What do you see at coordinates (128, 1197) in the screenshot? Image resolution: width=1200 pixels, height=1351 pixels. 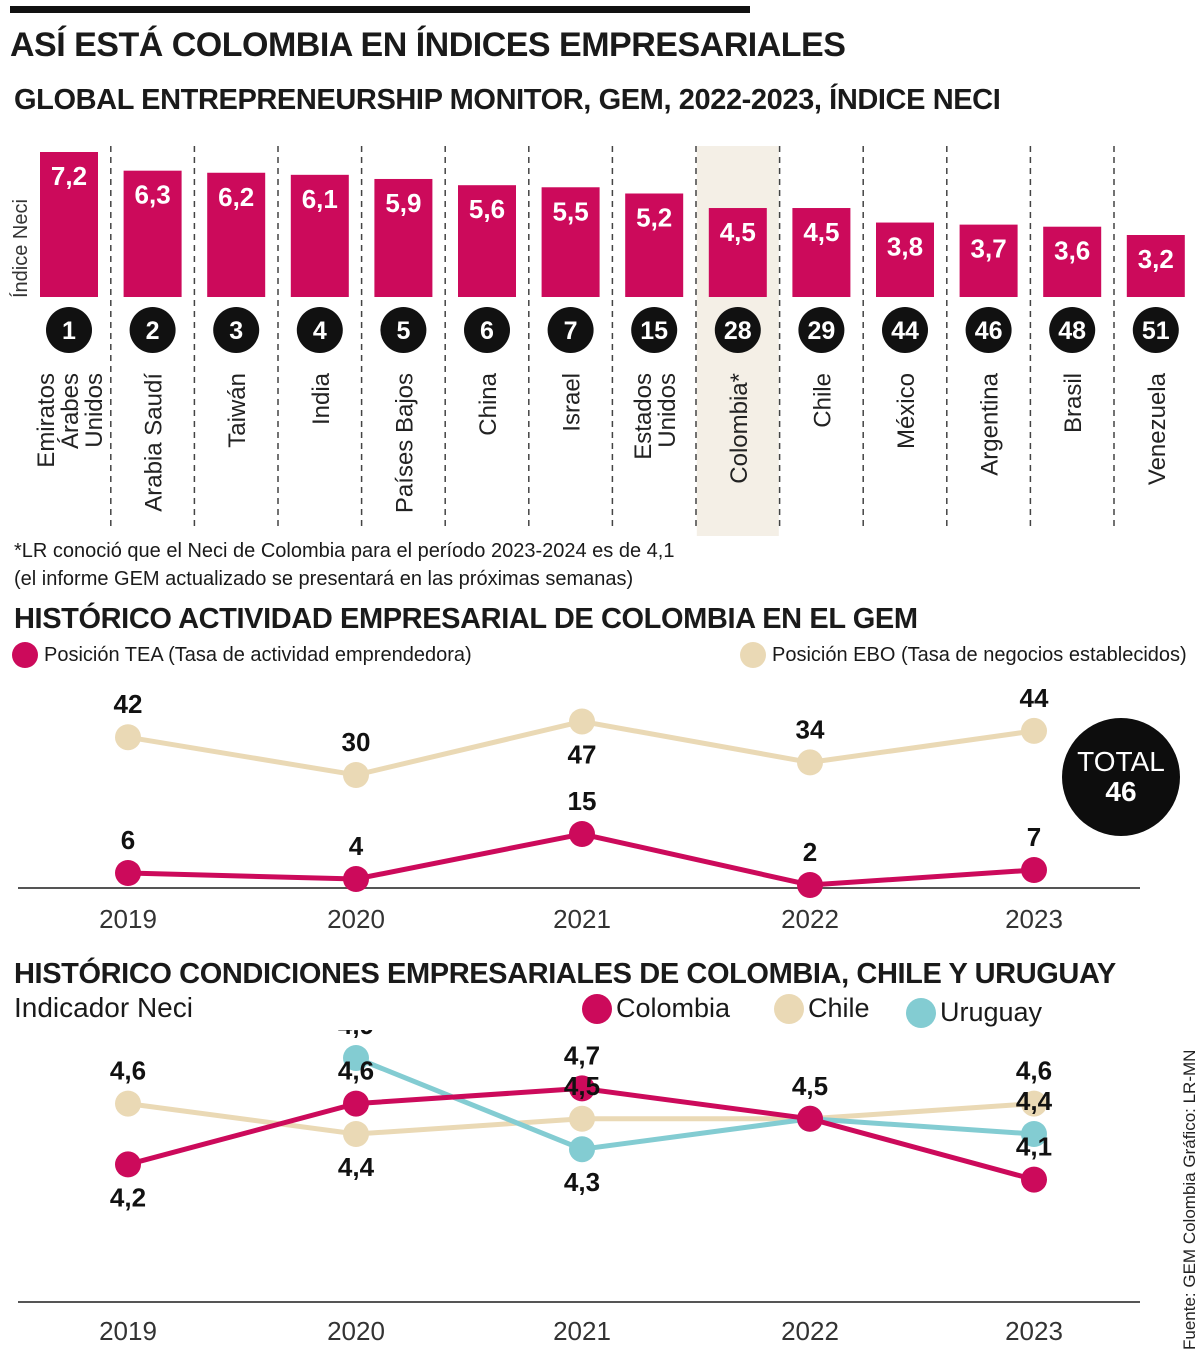 I see `conditions-point-label: 4,2` at bounding box center [128, 1197].